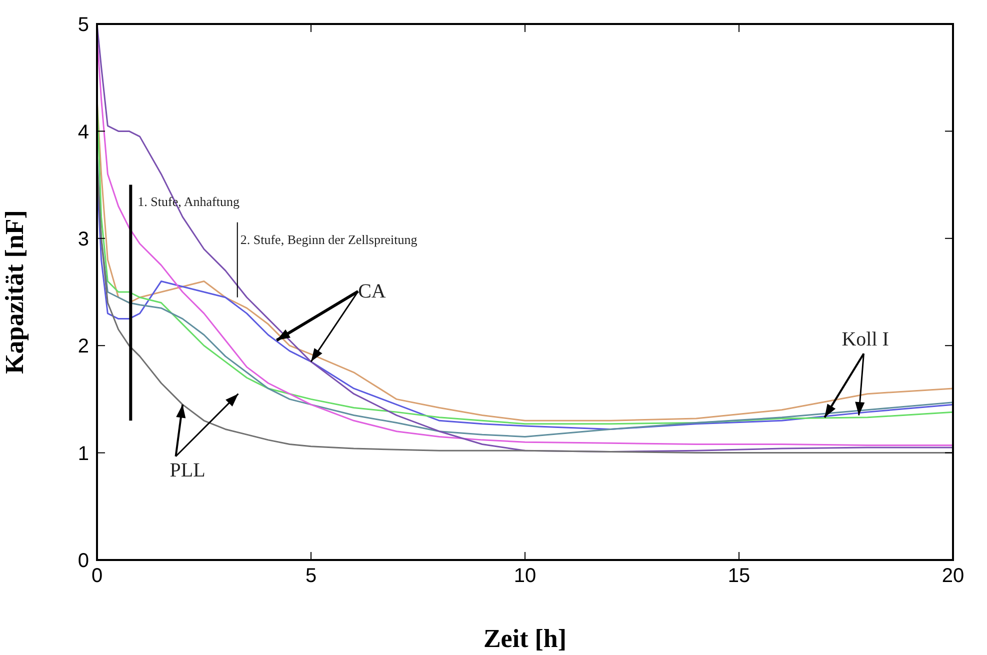 The height and width of the screenshot is (655, 987). What do you see at coordinates (83, 561) in the screenshot?
I see `y-tick-label: 0` at bounding box center [83, 561].